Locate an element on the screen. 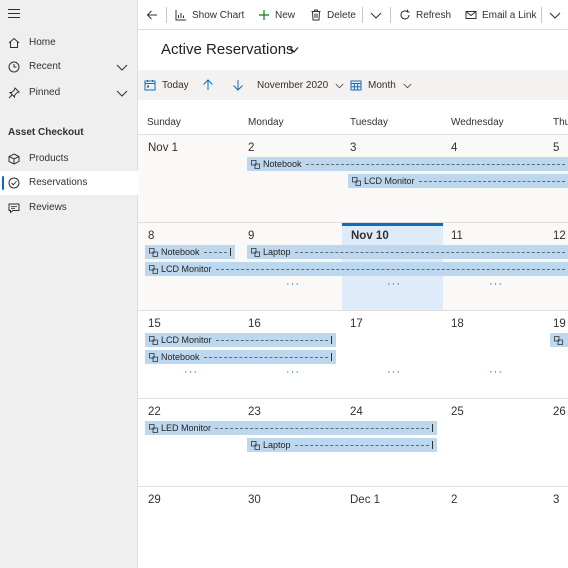 The width and height of the screenshot is (568, 568). sidebar-item-label: Products is located at coordinates (49, 158).